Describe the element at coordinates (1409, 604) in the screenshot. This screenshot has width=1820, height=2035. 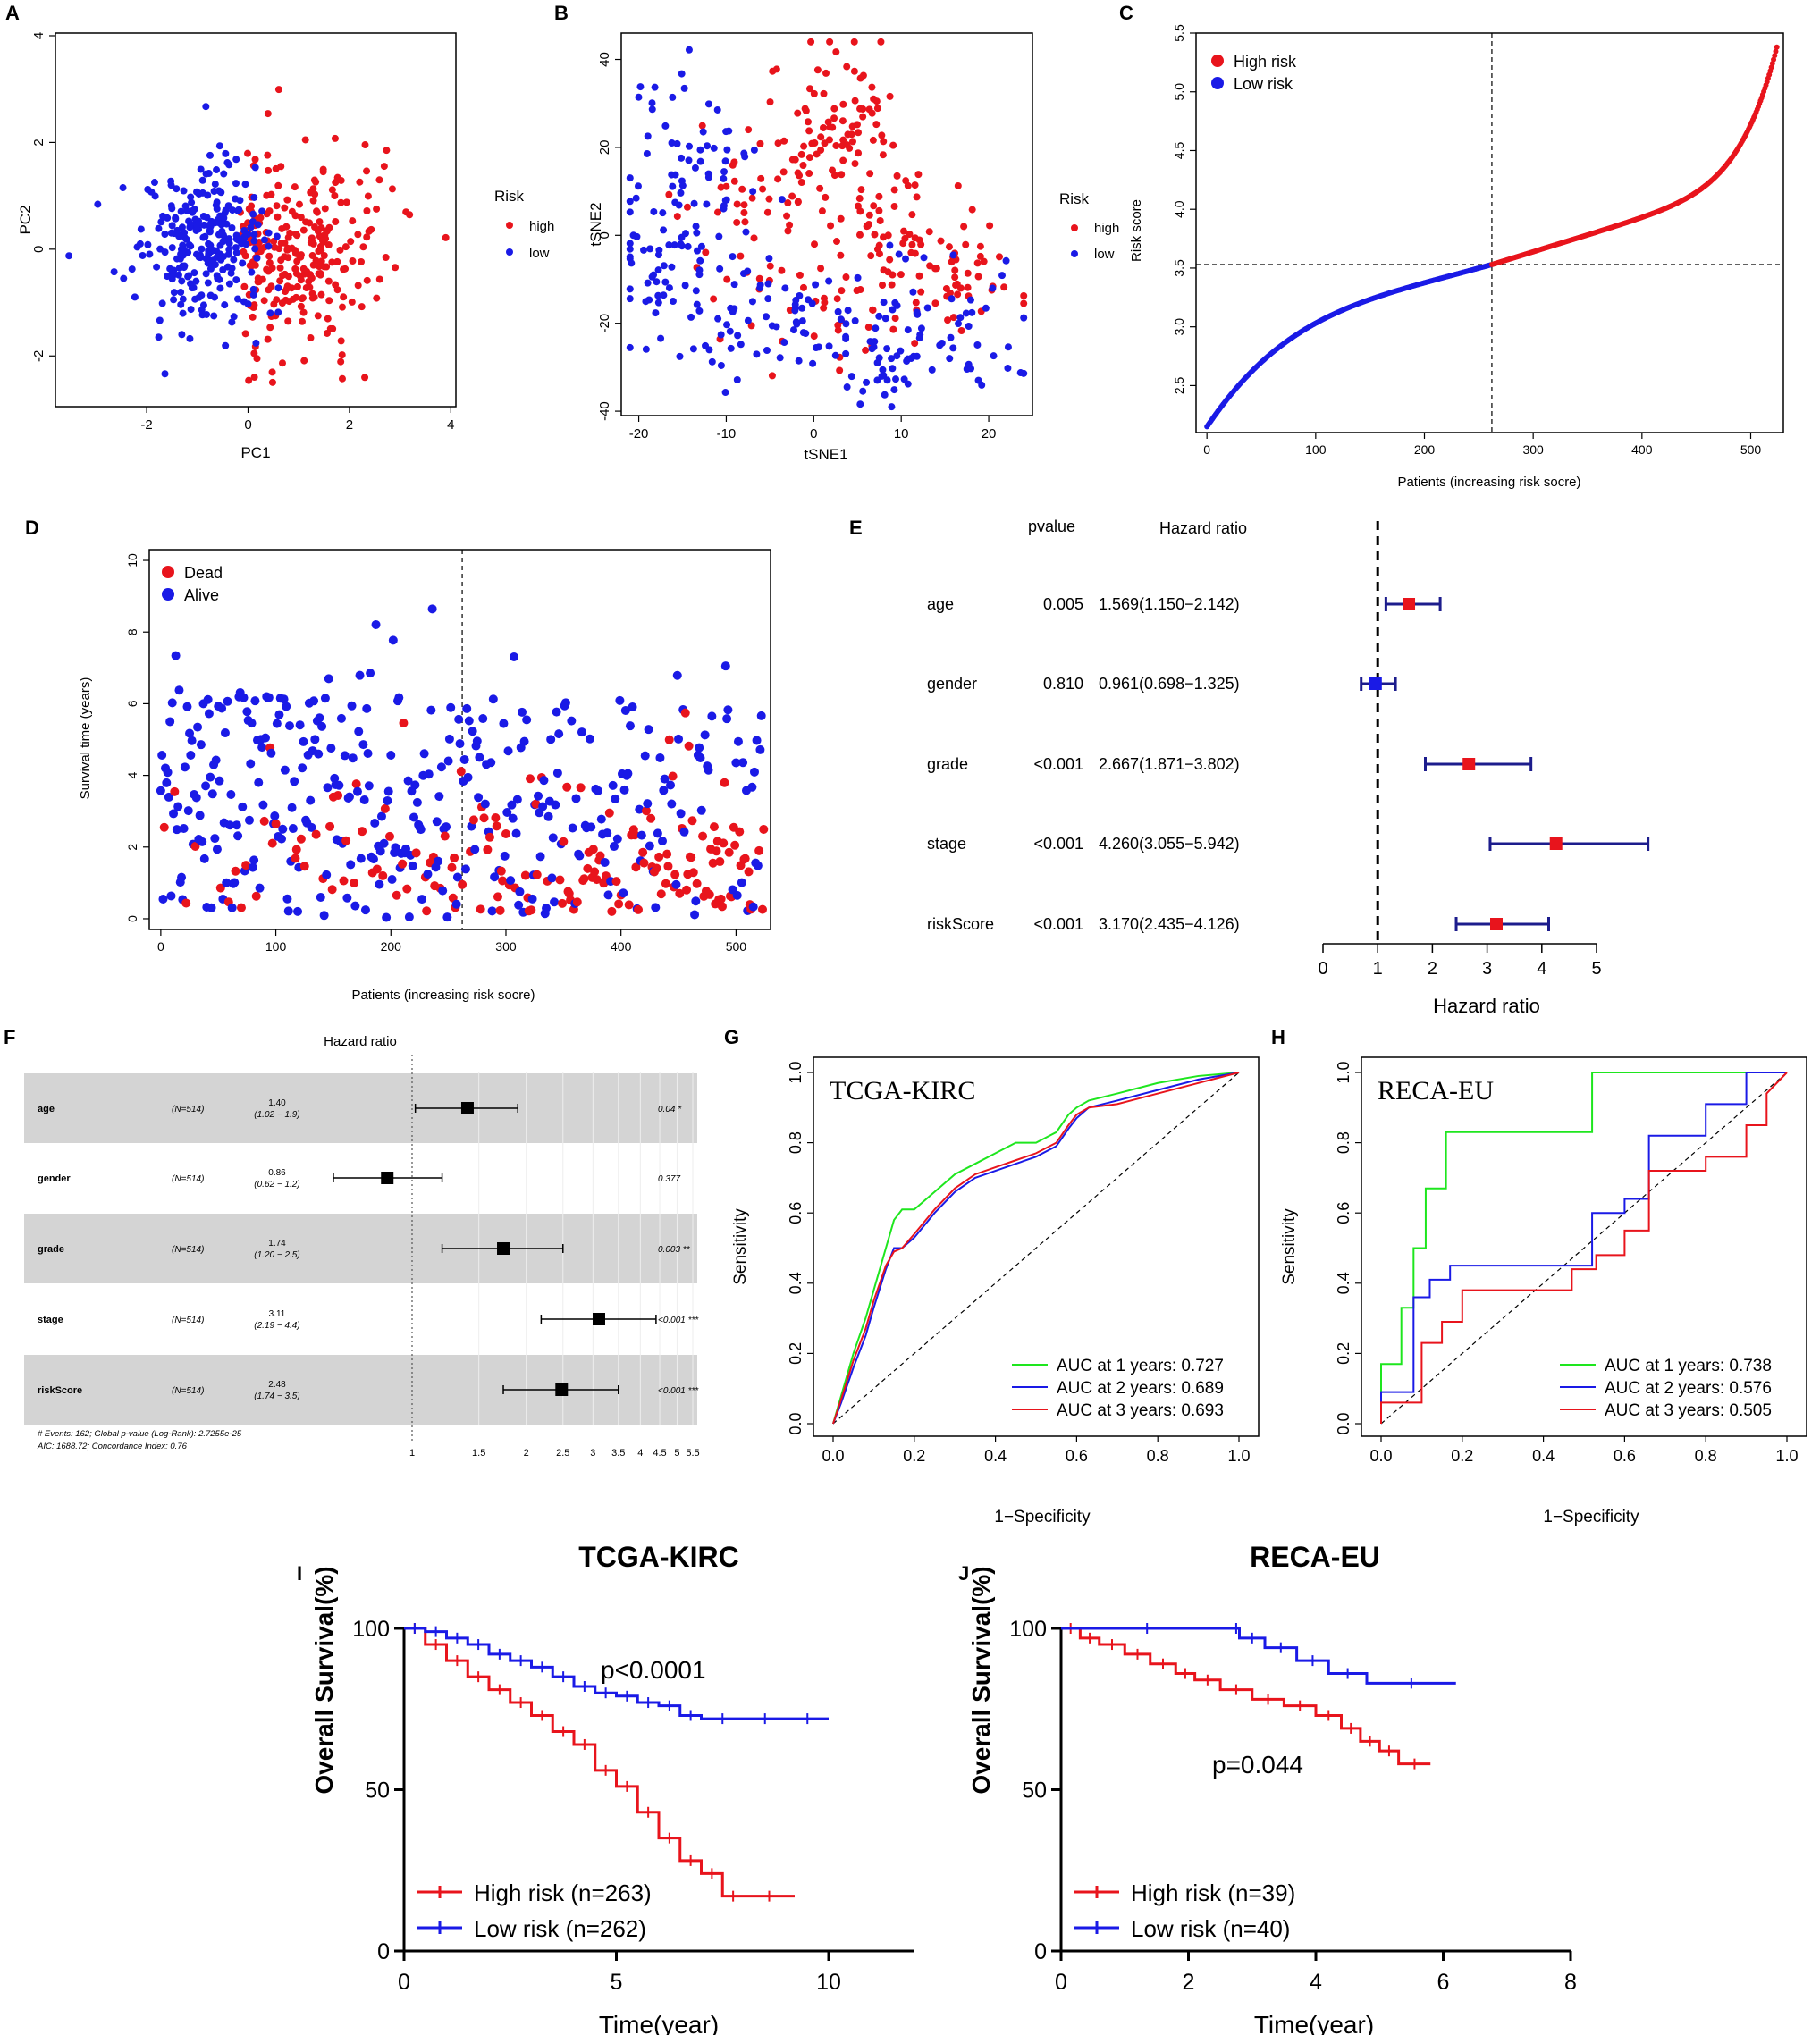
I see `panel-e-hr-marker` at that location.